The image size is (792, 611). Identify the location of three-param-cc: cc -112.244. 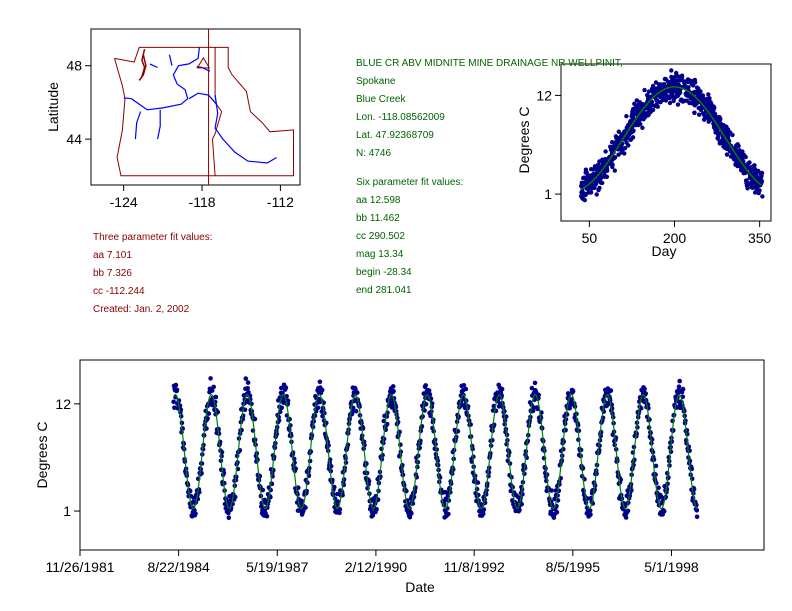
(119, 291).